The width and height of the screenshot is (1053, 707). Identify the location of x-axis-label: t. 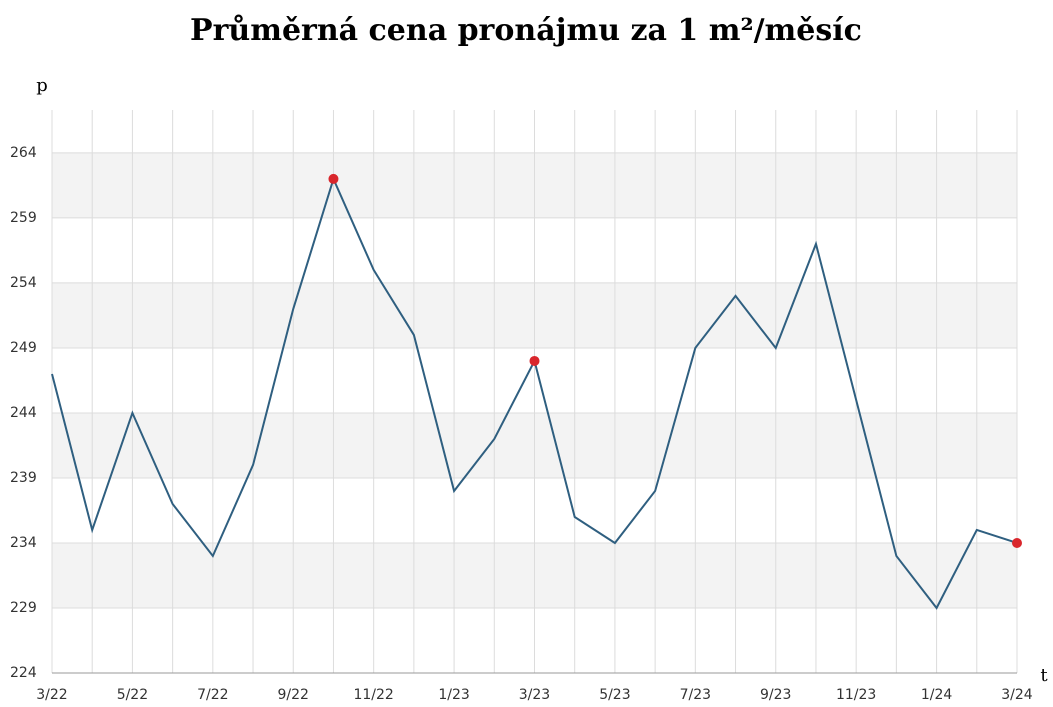
(1044, 675).